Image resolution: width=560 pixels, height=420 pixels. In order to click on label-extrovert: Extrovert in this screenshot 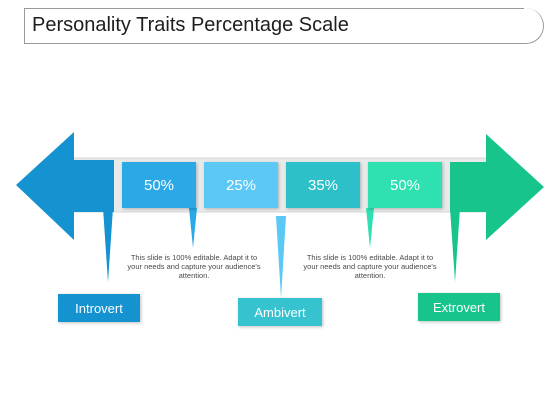, I will do `click(459, 307)`.